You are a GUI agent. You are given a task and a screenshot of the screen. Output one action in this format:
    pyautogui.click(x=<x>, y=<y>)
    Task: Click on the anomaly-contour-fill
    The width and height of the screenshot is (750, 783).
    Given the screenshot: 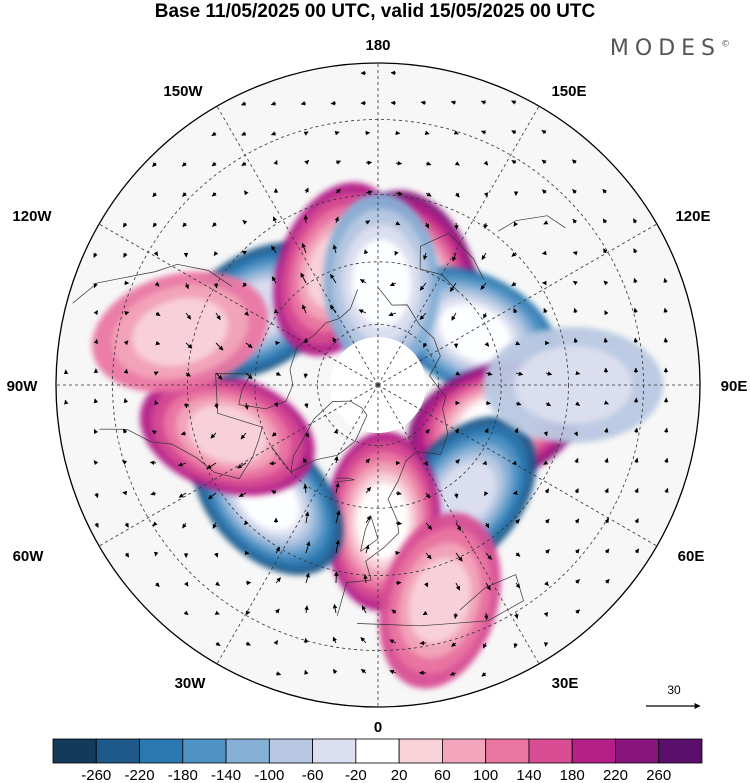 What is the action you would take?
    pyautogui.click(x=573, y=385)
    